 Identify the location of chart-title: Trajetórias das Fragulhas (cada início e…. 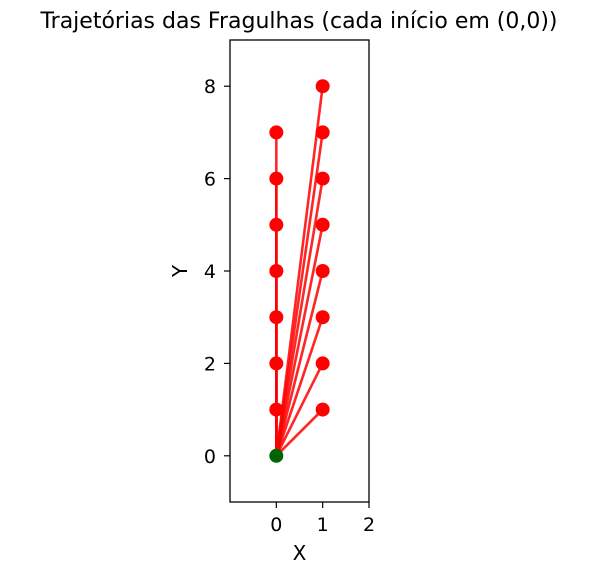
(298, 21).